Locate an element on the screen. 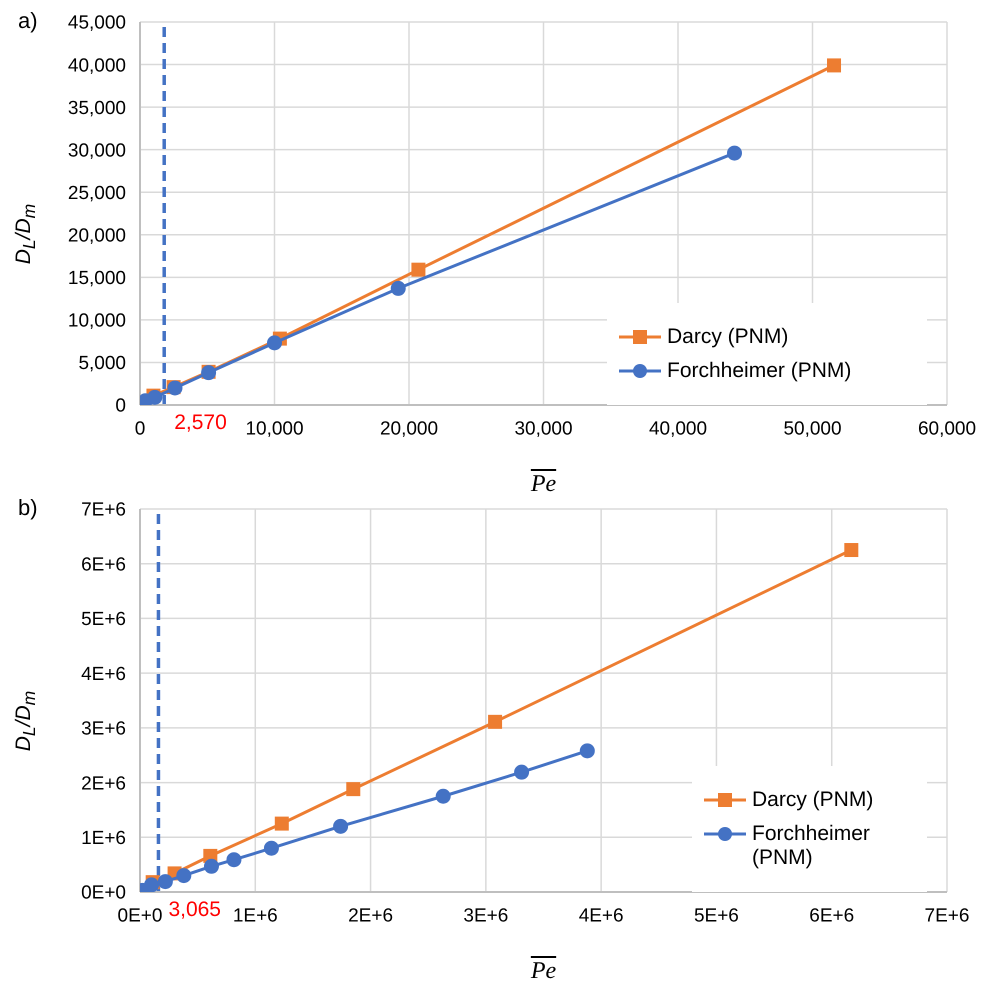  text: 3,065 is located at coordinates (195, 909).